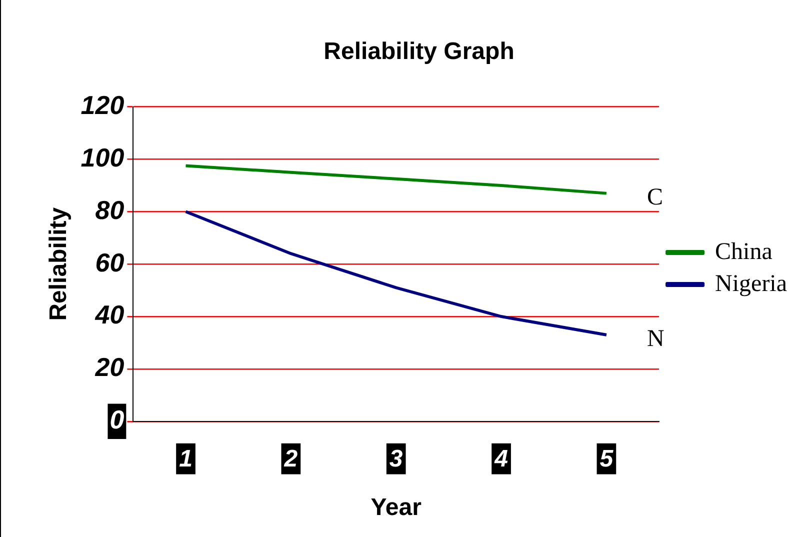  I want to click on y-tick-label: 60, so click(110, 262).